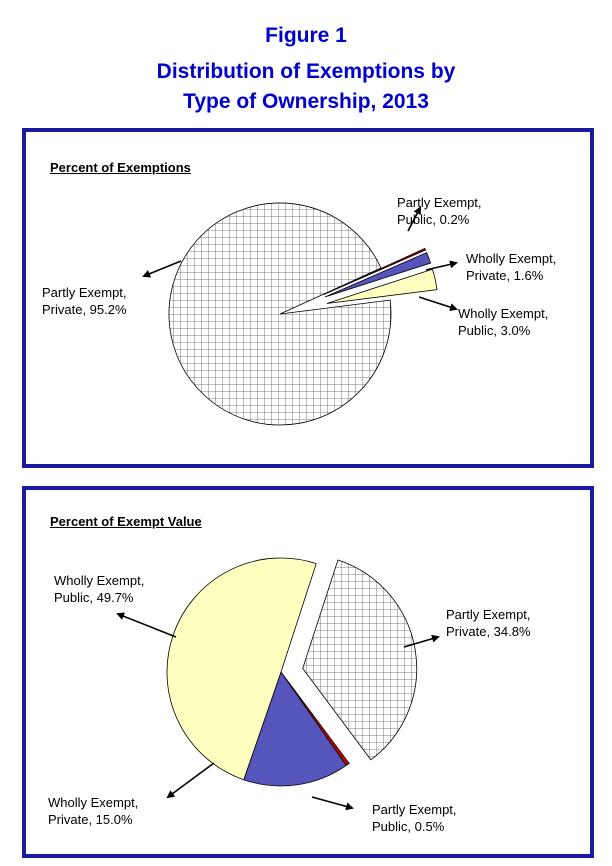 The image size is (612, 866). What do you see at coordinates (84, 301) in the screenshot?
I see `slice-label: Partly Exempt, Private, 95.2%` at bounding box center [84, 301].